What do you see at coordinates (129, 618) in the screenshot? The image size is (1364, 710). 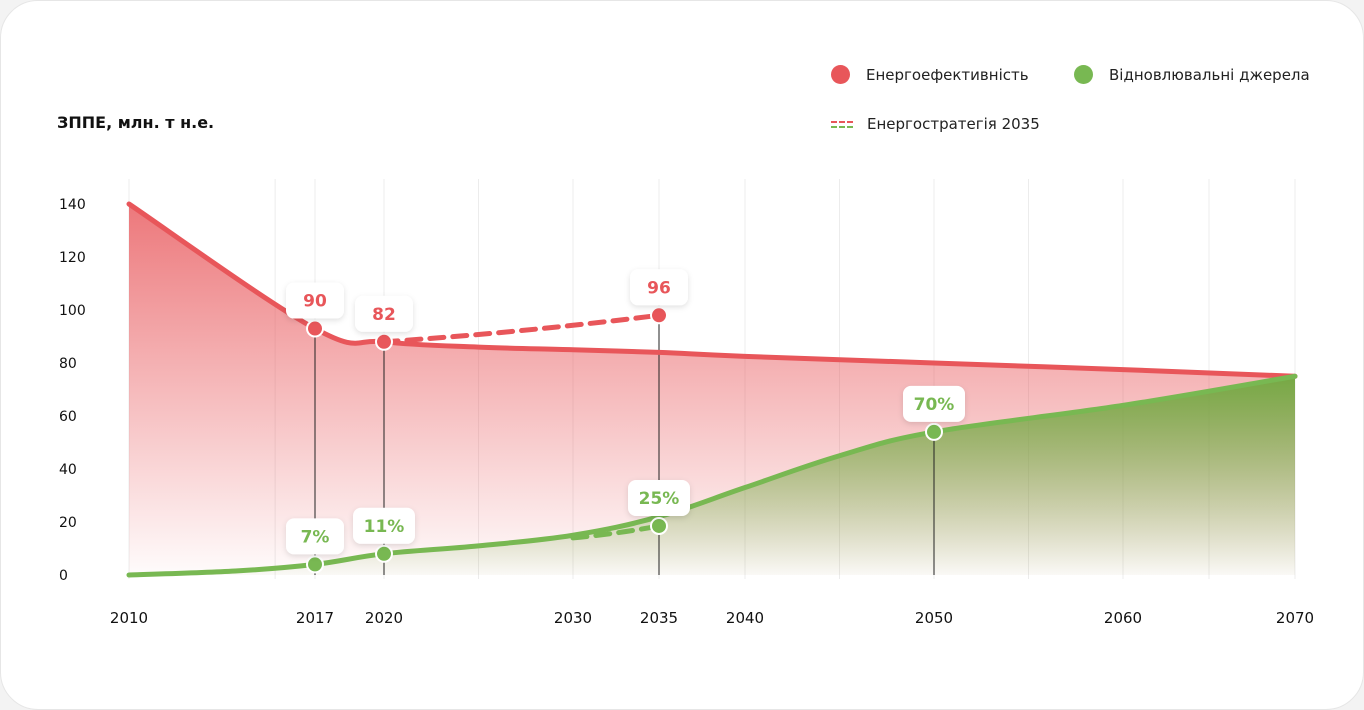 I see `x-tick-label: 2010` at bounding box center [129, 618].